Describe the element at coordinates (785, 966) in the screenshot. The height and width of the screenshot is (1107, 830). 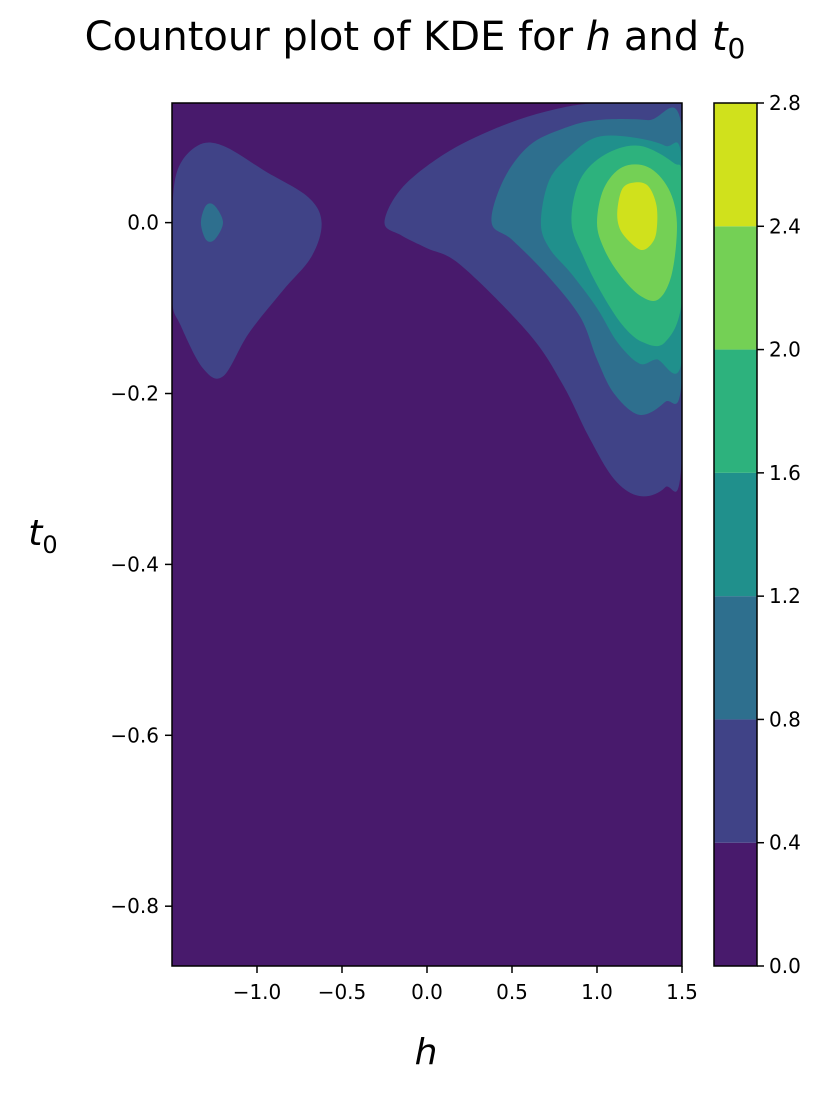
I see `colorbar-tick-label: 0.0` at that location.